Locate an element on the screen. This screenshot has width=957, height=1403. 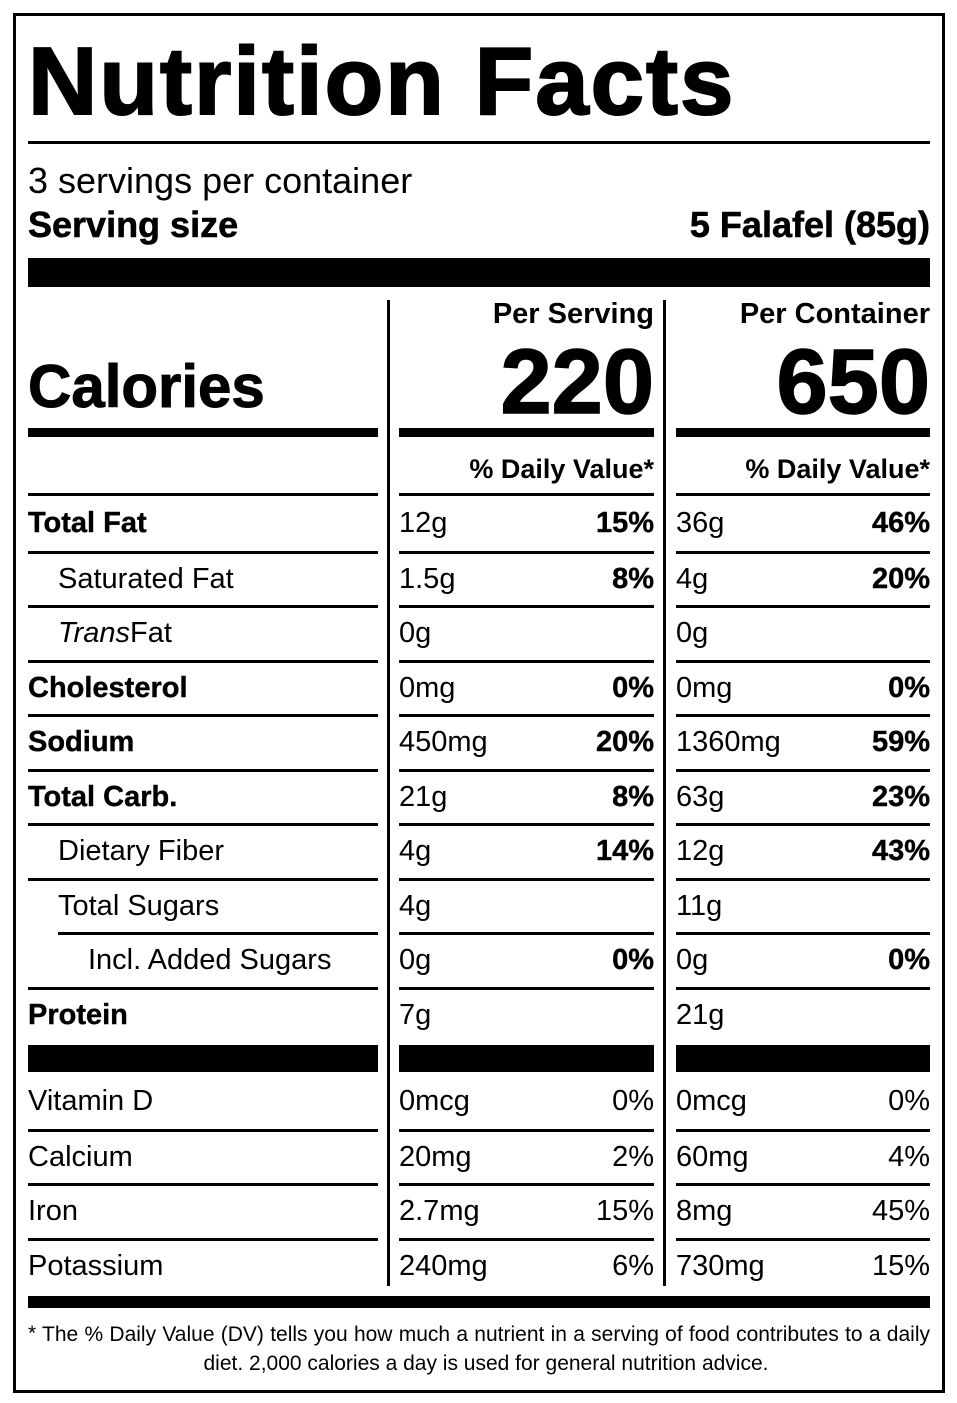
amount-cell: 0mcg 0% is located at coordinates (803, 1101).